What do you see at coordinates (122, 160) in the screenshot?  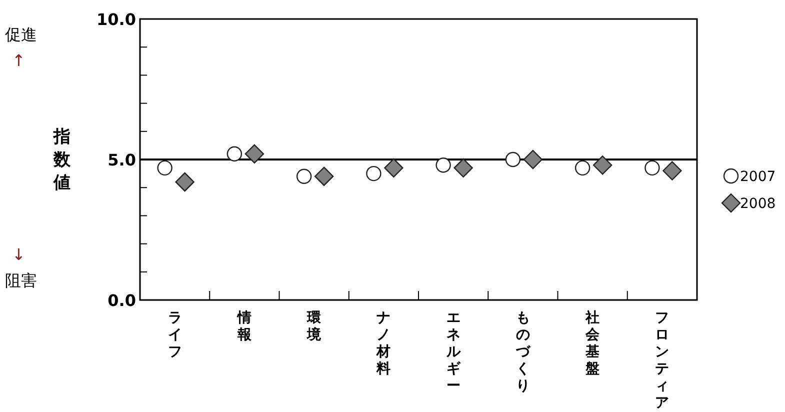 I see `y-tick-label: 5.0` at bounding box center [122, 160].